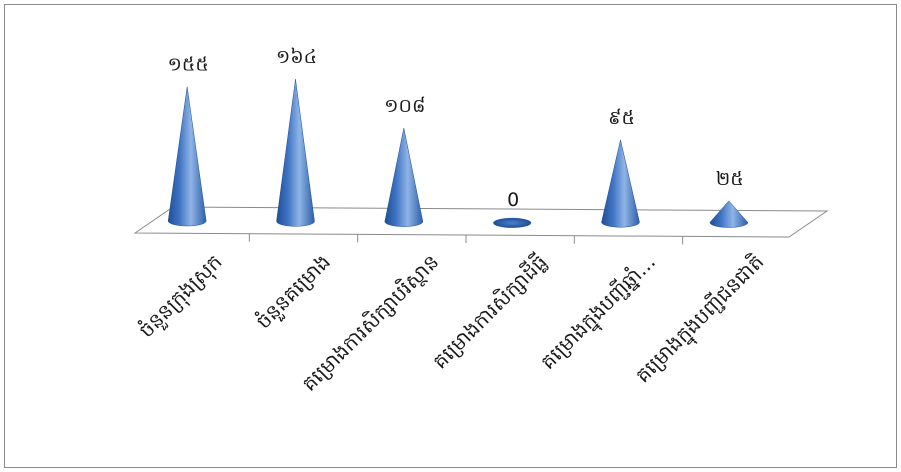 Image resolution: width=901 pixels, height=472 pixels. Describe the element at coordinates (180, 296) in the screenshot. I see `category-label: ចំនួនក្រុងស្រុក` at that location.